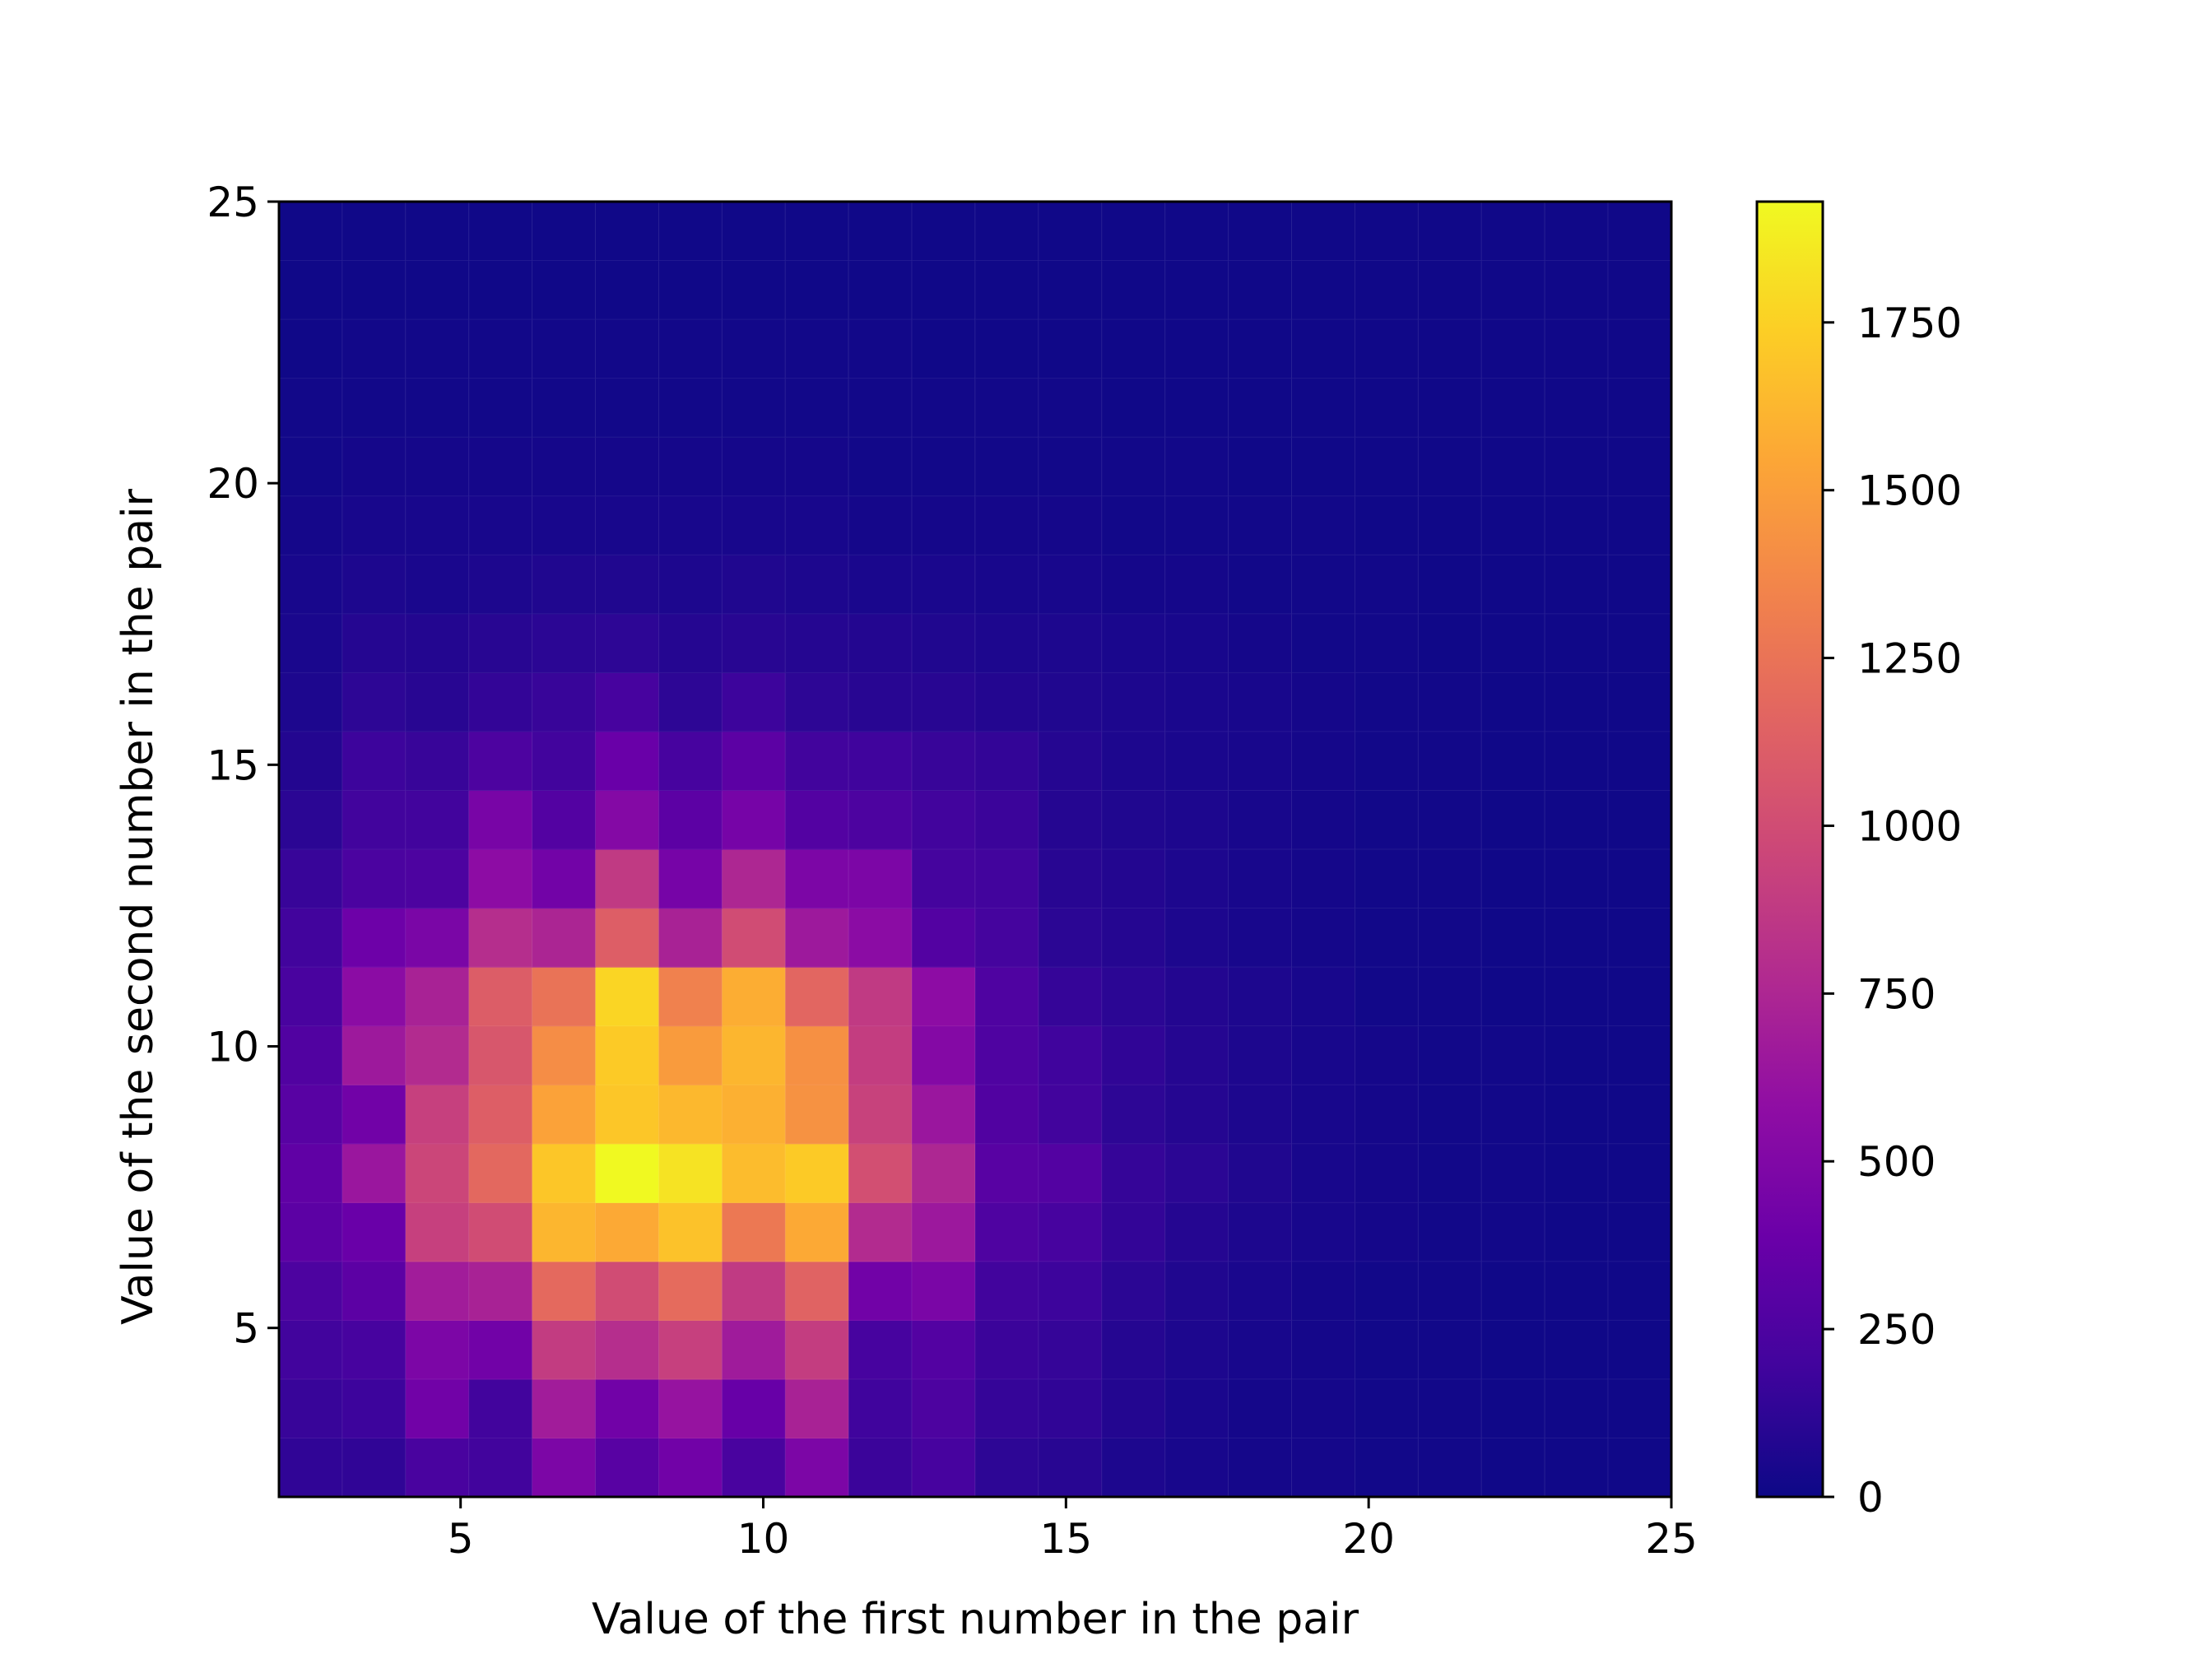  Describe the element at coordinates (138, 906) in the screenshot. I see `y-axis-label: Value of the second number in the pair` at that location.